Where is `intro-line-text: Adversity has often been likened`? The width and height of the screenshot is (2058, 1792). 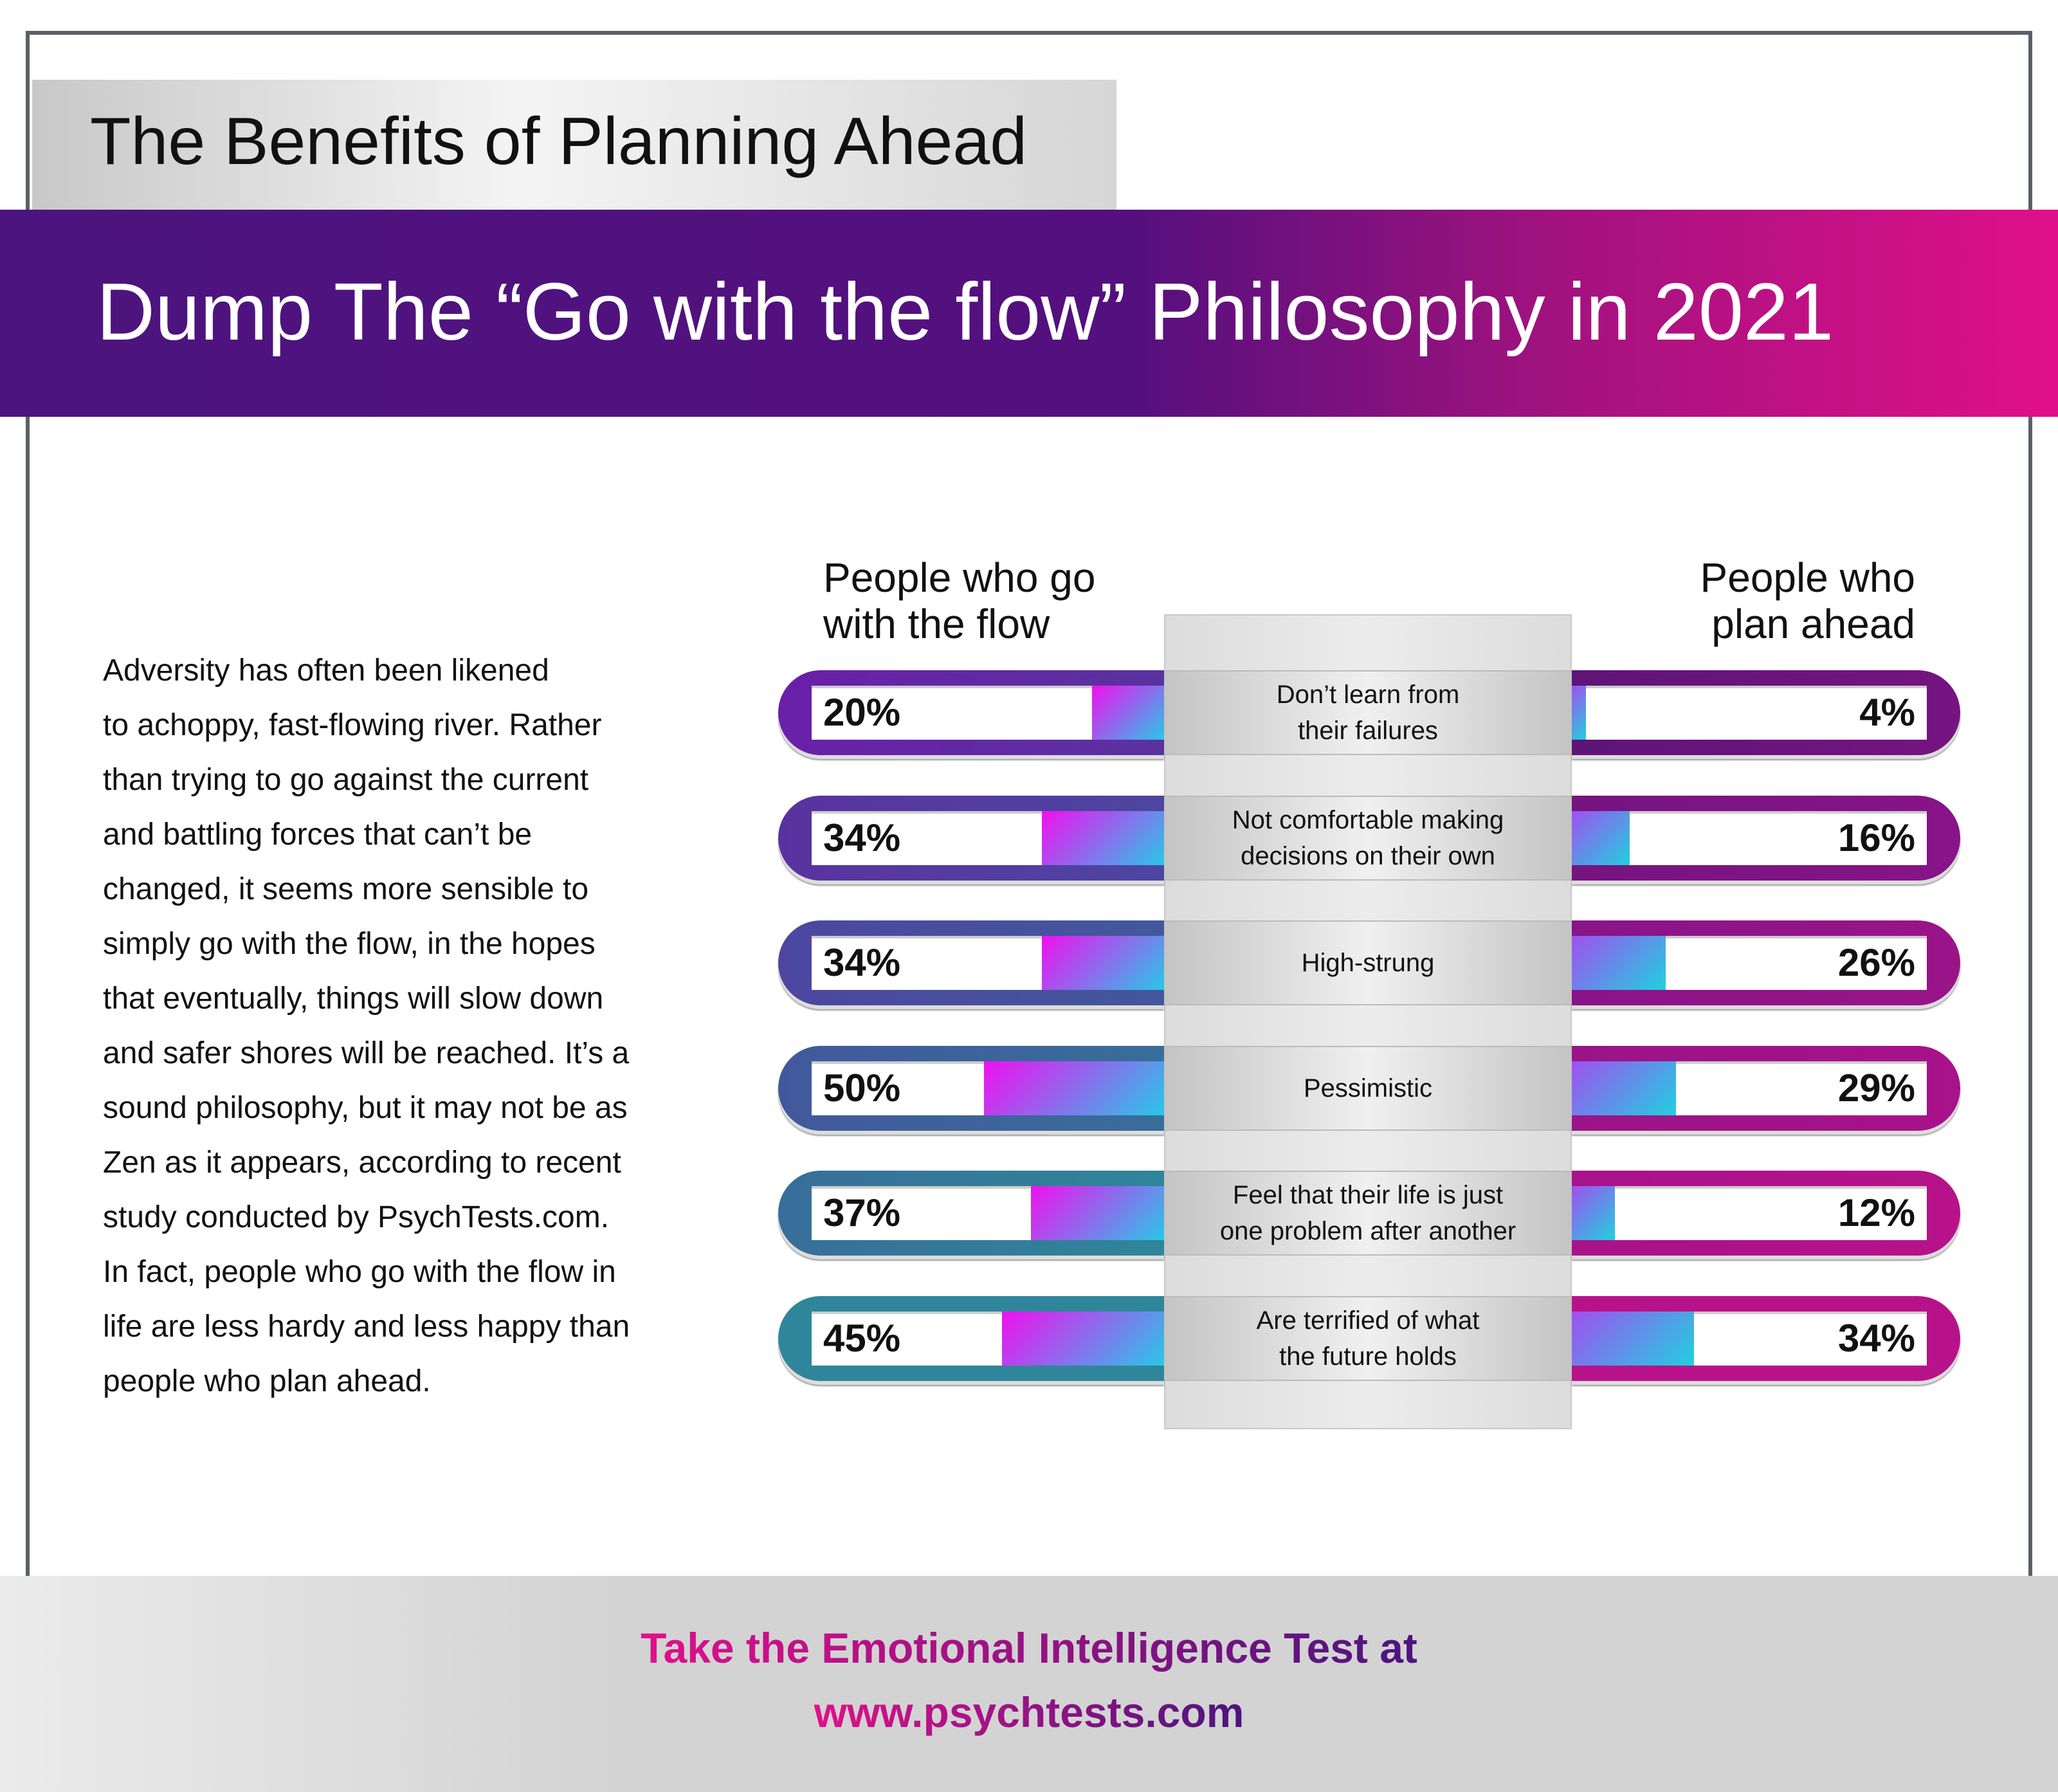
intro-line-text: Adversity has often been likened is located at coordinates (326, 671).